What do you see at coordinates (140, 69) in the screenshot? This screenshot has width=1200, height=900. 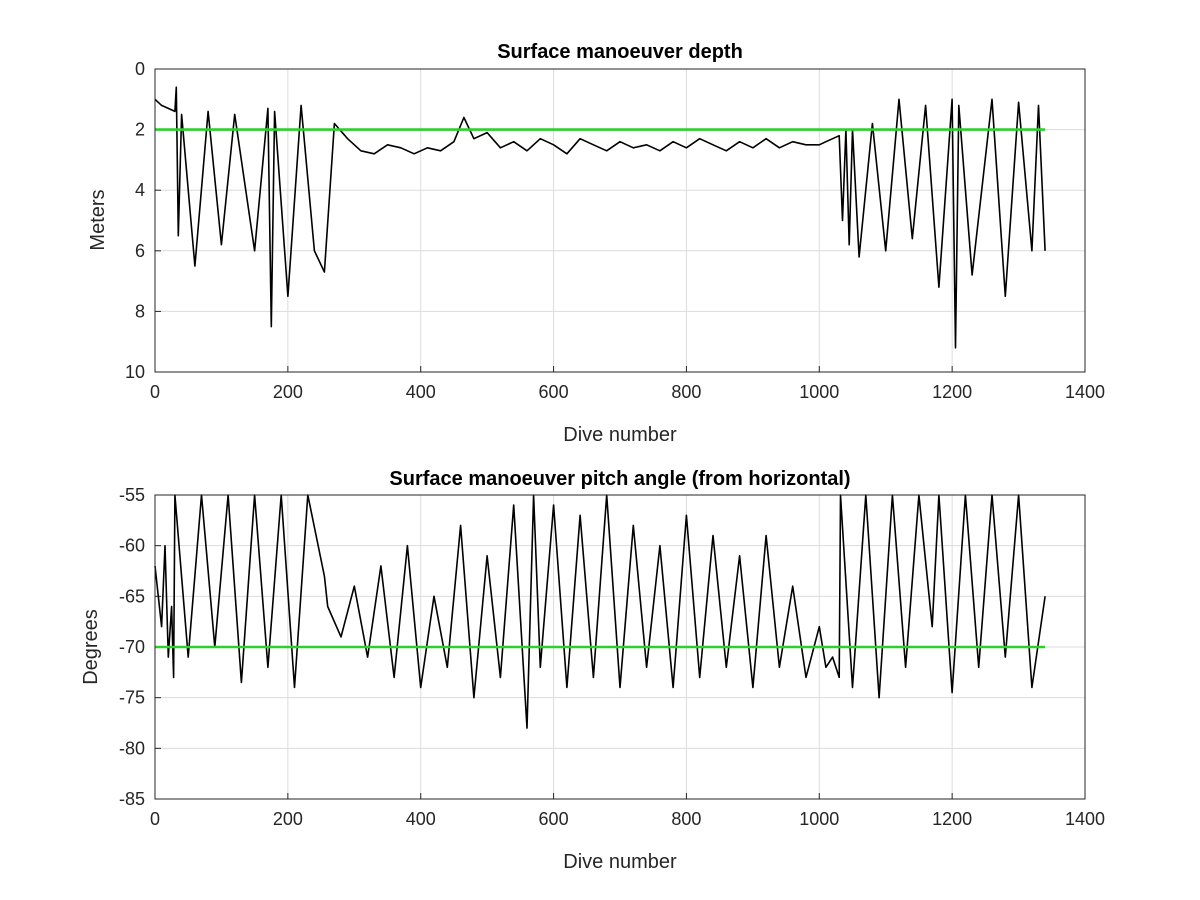 I see `depth-chart-ytick-label: 0` at bounding box center [140, 69].